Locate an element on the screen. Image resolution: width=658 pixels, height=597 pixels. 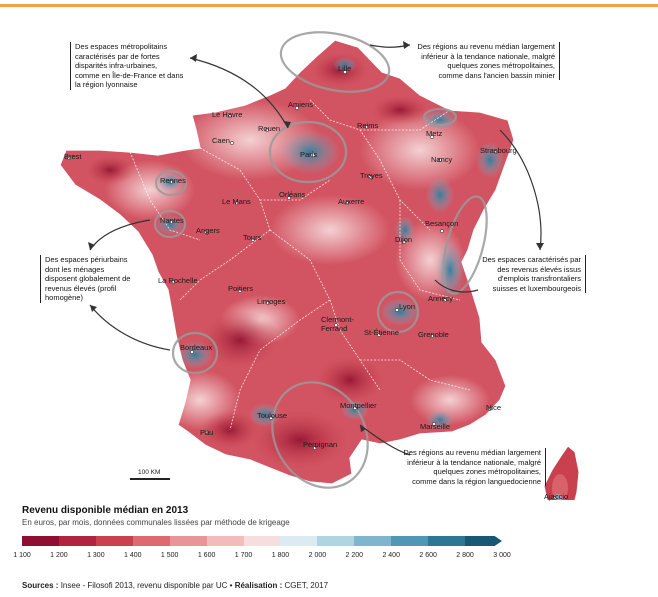
scale-bar-label: 100 KM is located at coordinates (149, 472).